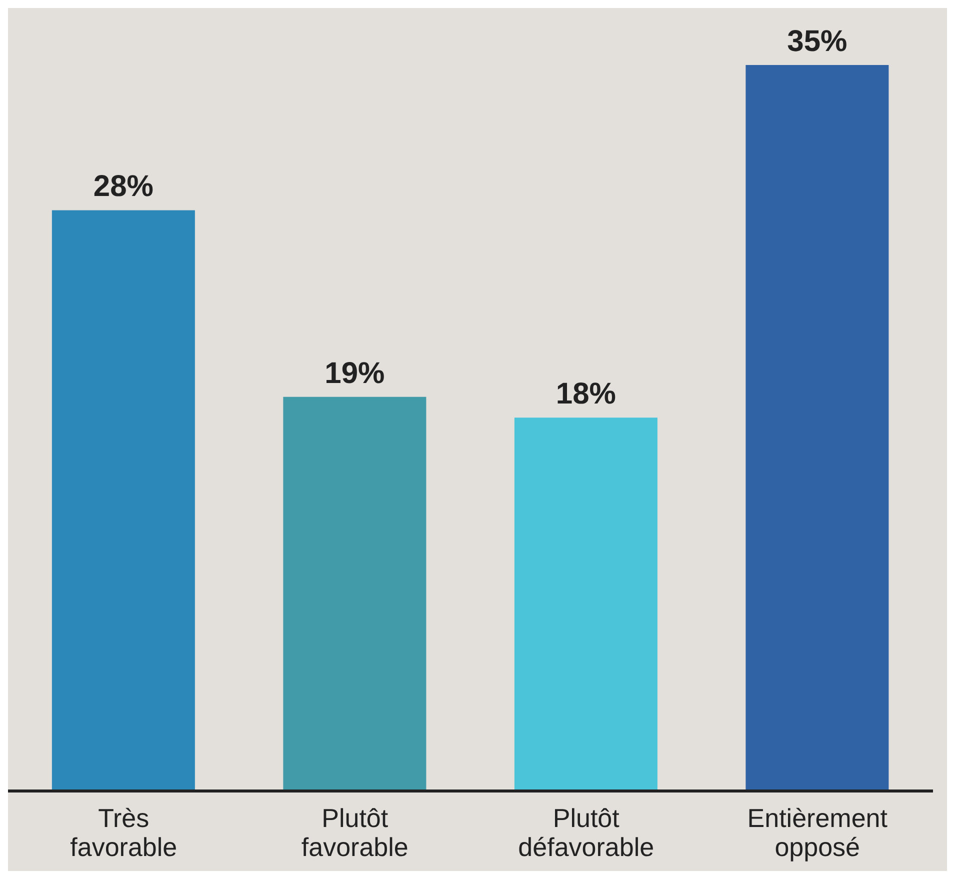 Image resolution: width=955 pixels, height=879 pixels. What do you see at coordinates (817, 832) in the screenshot?
I see `x-tick-label: Entièrement opposé` at bounding box center [817, 832].